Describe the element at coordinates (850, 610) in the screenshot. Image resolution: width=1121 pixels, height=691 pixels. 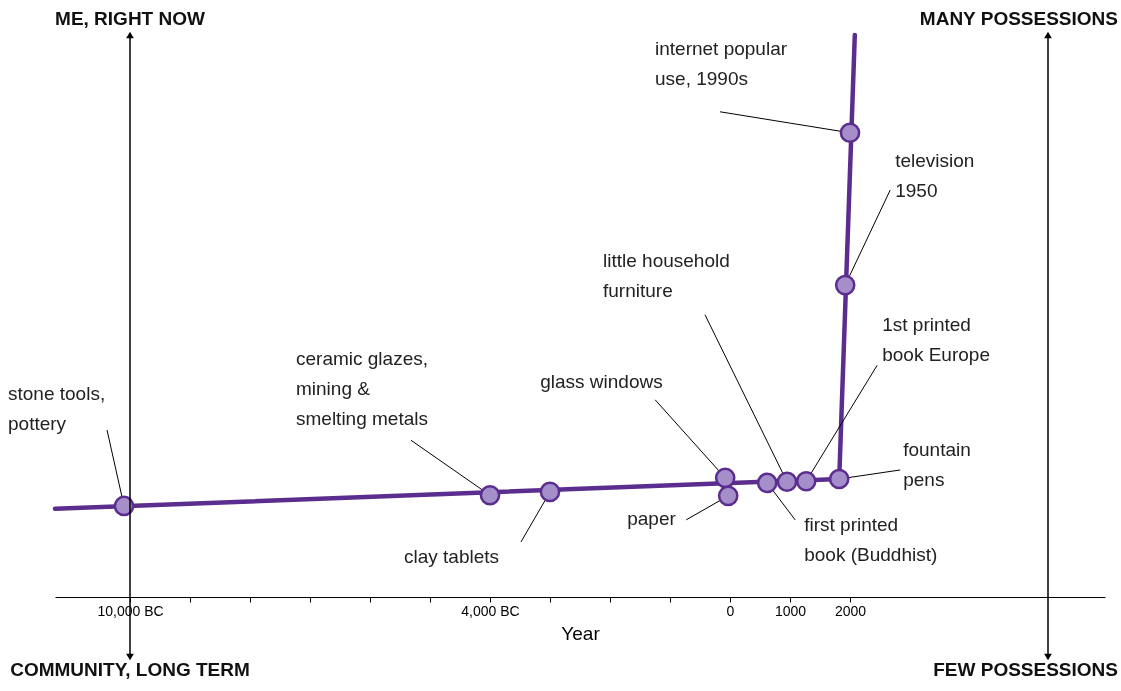
I see `x-tick-label: 2000` at that location.